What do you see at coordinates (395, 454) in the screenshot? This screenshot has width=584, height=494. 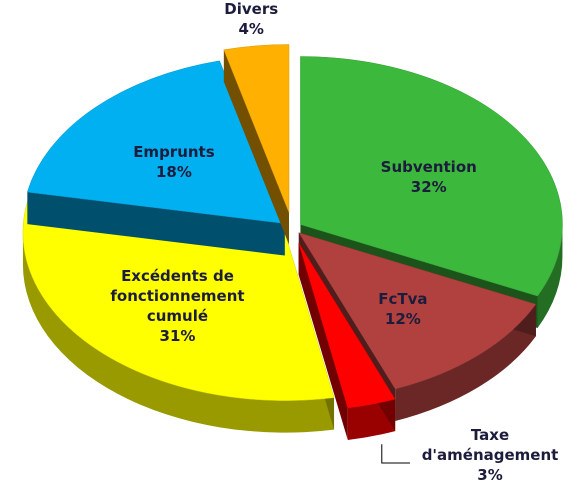 I see `leader-line` at bounding box center [395, 454].